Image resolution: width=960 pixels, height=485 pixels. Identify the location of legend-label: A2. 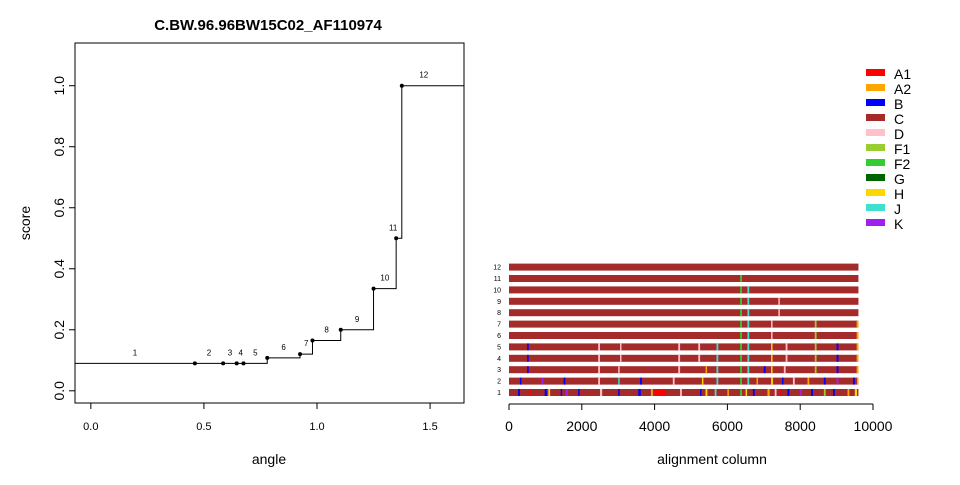
(902, 89).